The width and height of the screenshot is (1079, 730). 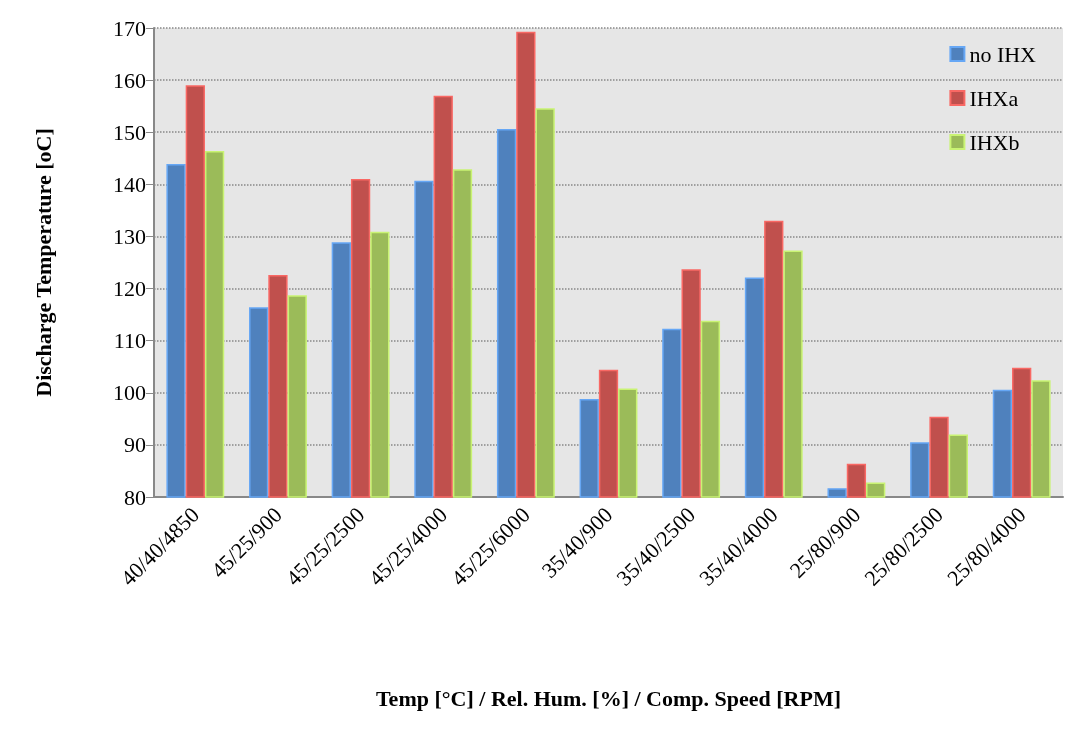 I want to click on y-tick-label: 140, so click(x=129, y=184).